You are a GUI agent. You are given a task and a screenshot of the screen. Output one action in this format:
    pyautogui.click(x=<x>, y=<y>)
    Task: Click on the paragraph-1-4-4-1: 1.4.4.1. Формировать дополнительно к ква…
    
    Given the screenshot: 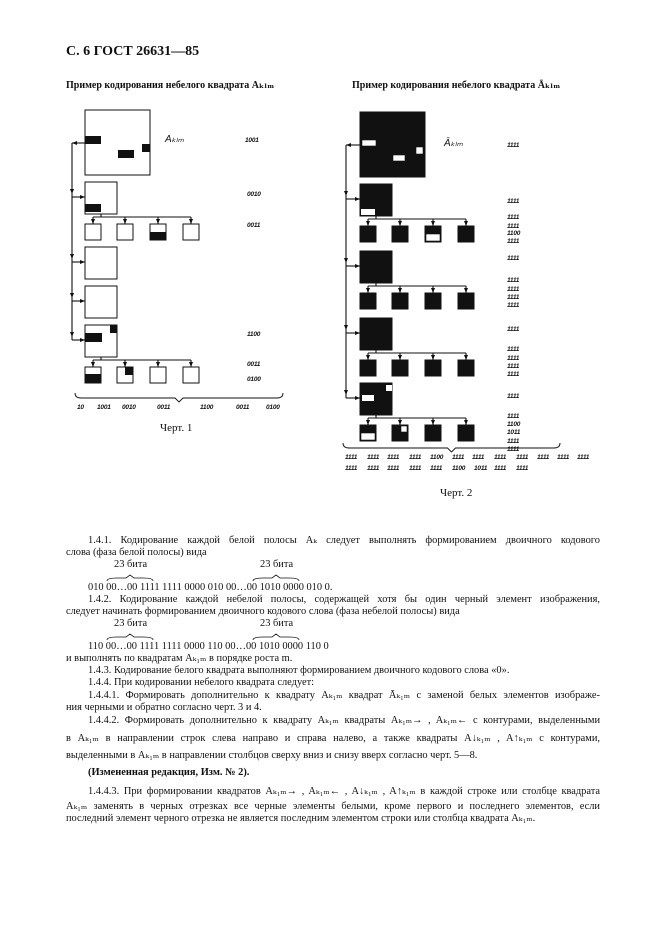 What is the action you would take?
    pyautogui.click(x=344, y=695)
    